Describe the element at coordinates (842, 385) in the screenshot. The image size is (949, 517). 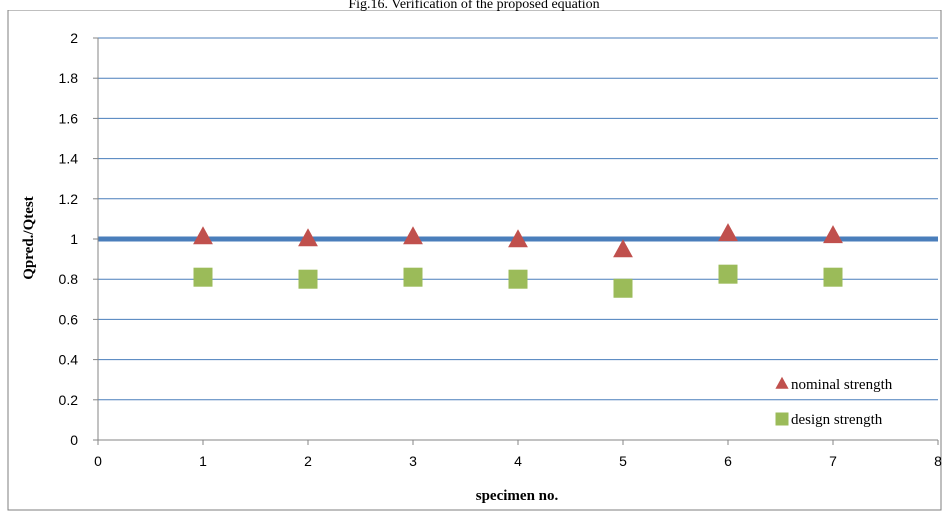
I see `legend-nominal-strength-label: nominal strength` at that location.